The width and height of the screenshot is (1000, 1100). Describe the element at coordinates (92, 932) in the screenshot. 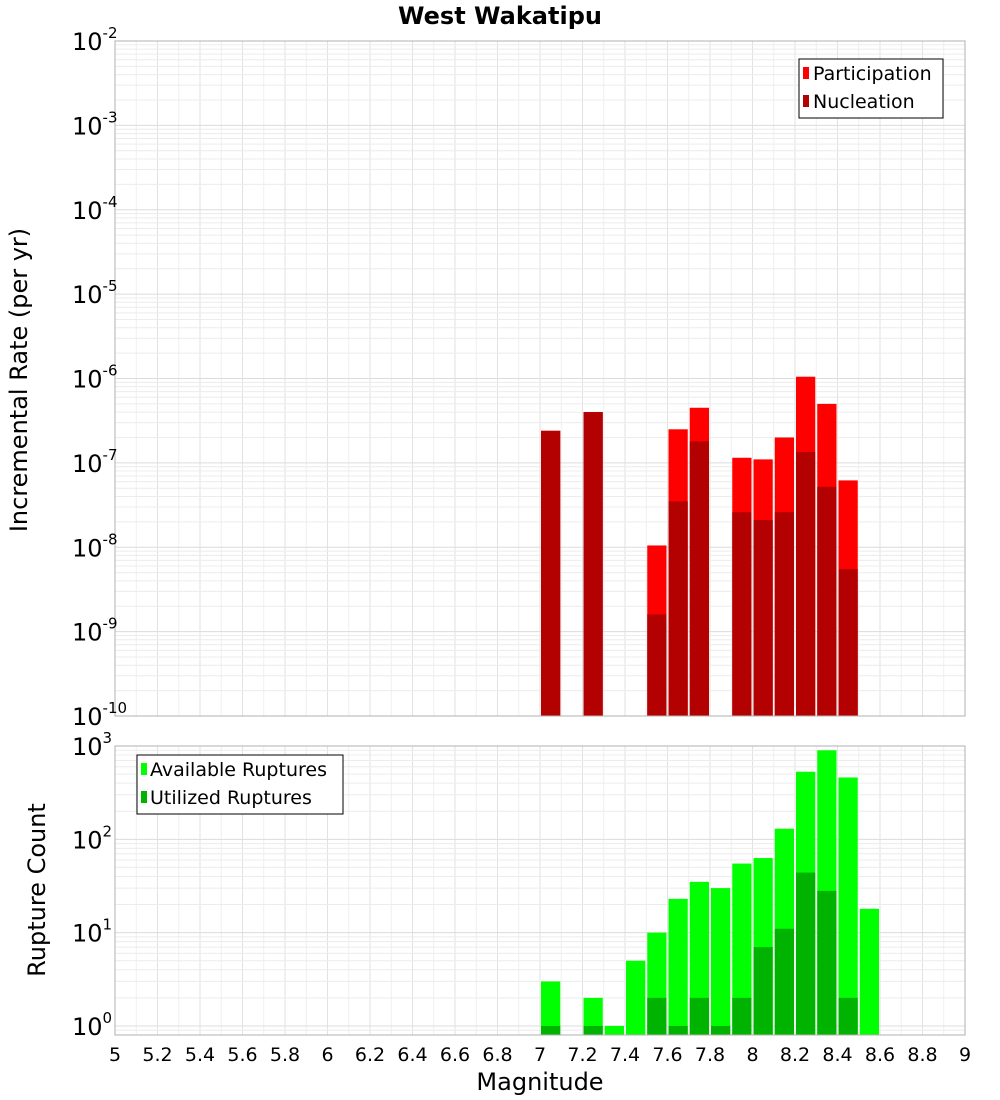

I see `bottom-y-tick-label: 10¹` at that location.